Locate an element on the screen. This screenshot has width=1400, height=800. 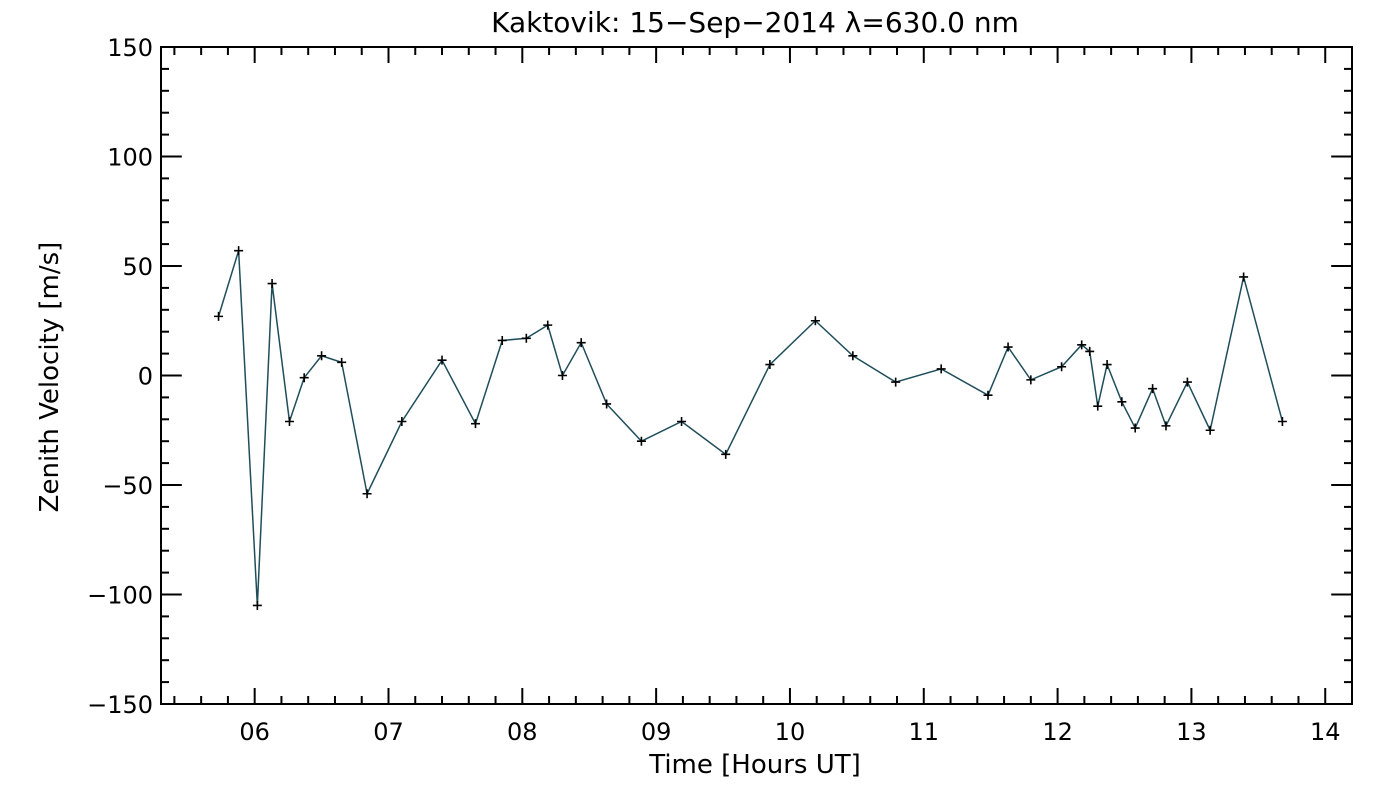
x-tick-label: 12 is located at coordinates (1057, 732).